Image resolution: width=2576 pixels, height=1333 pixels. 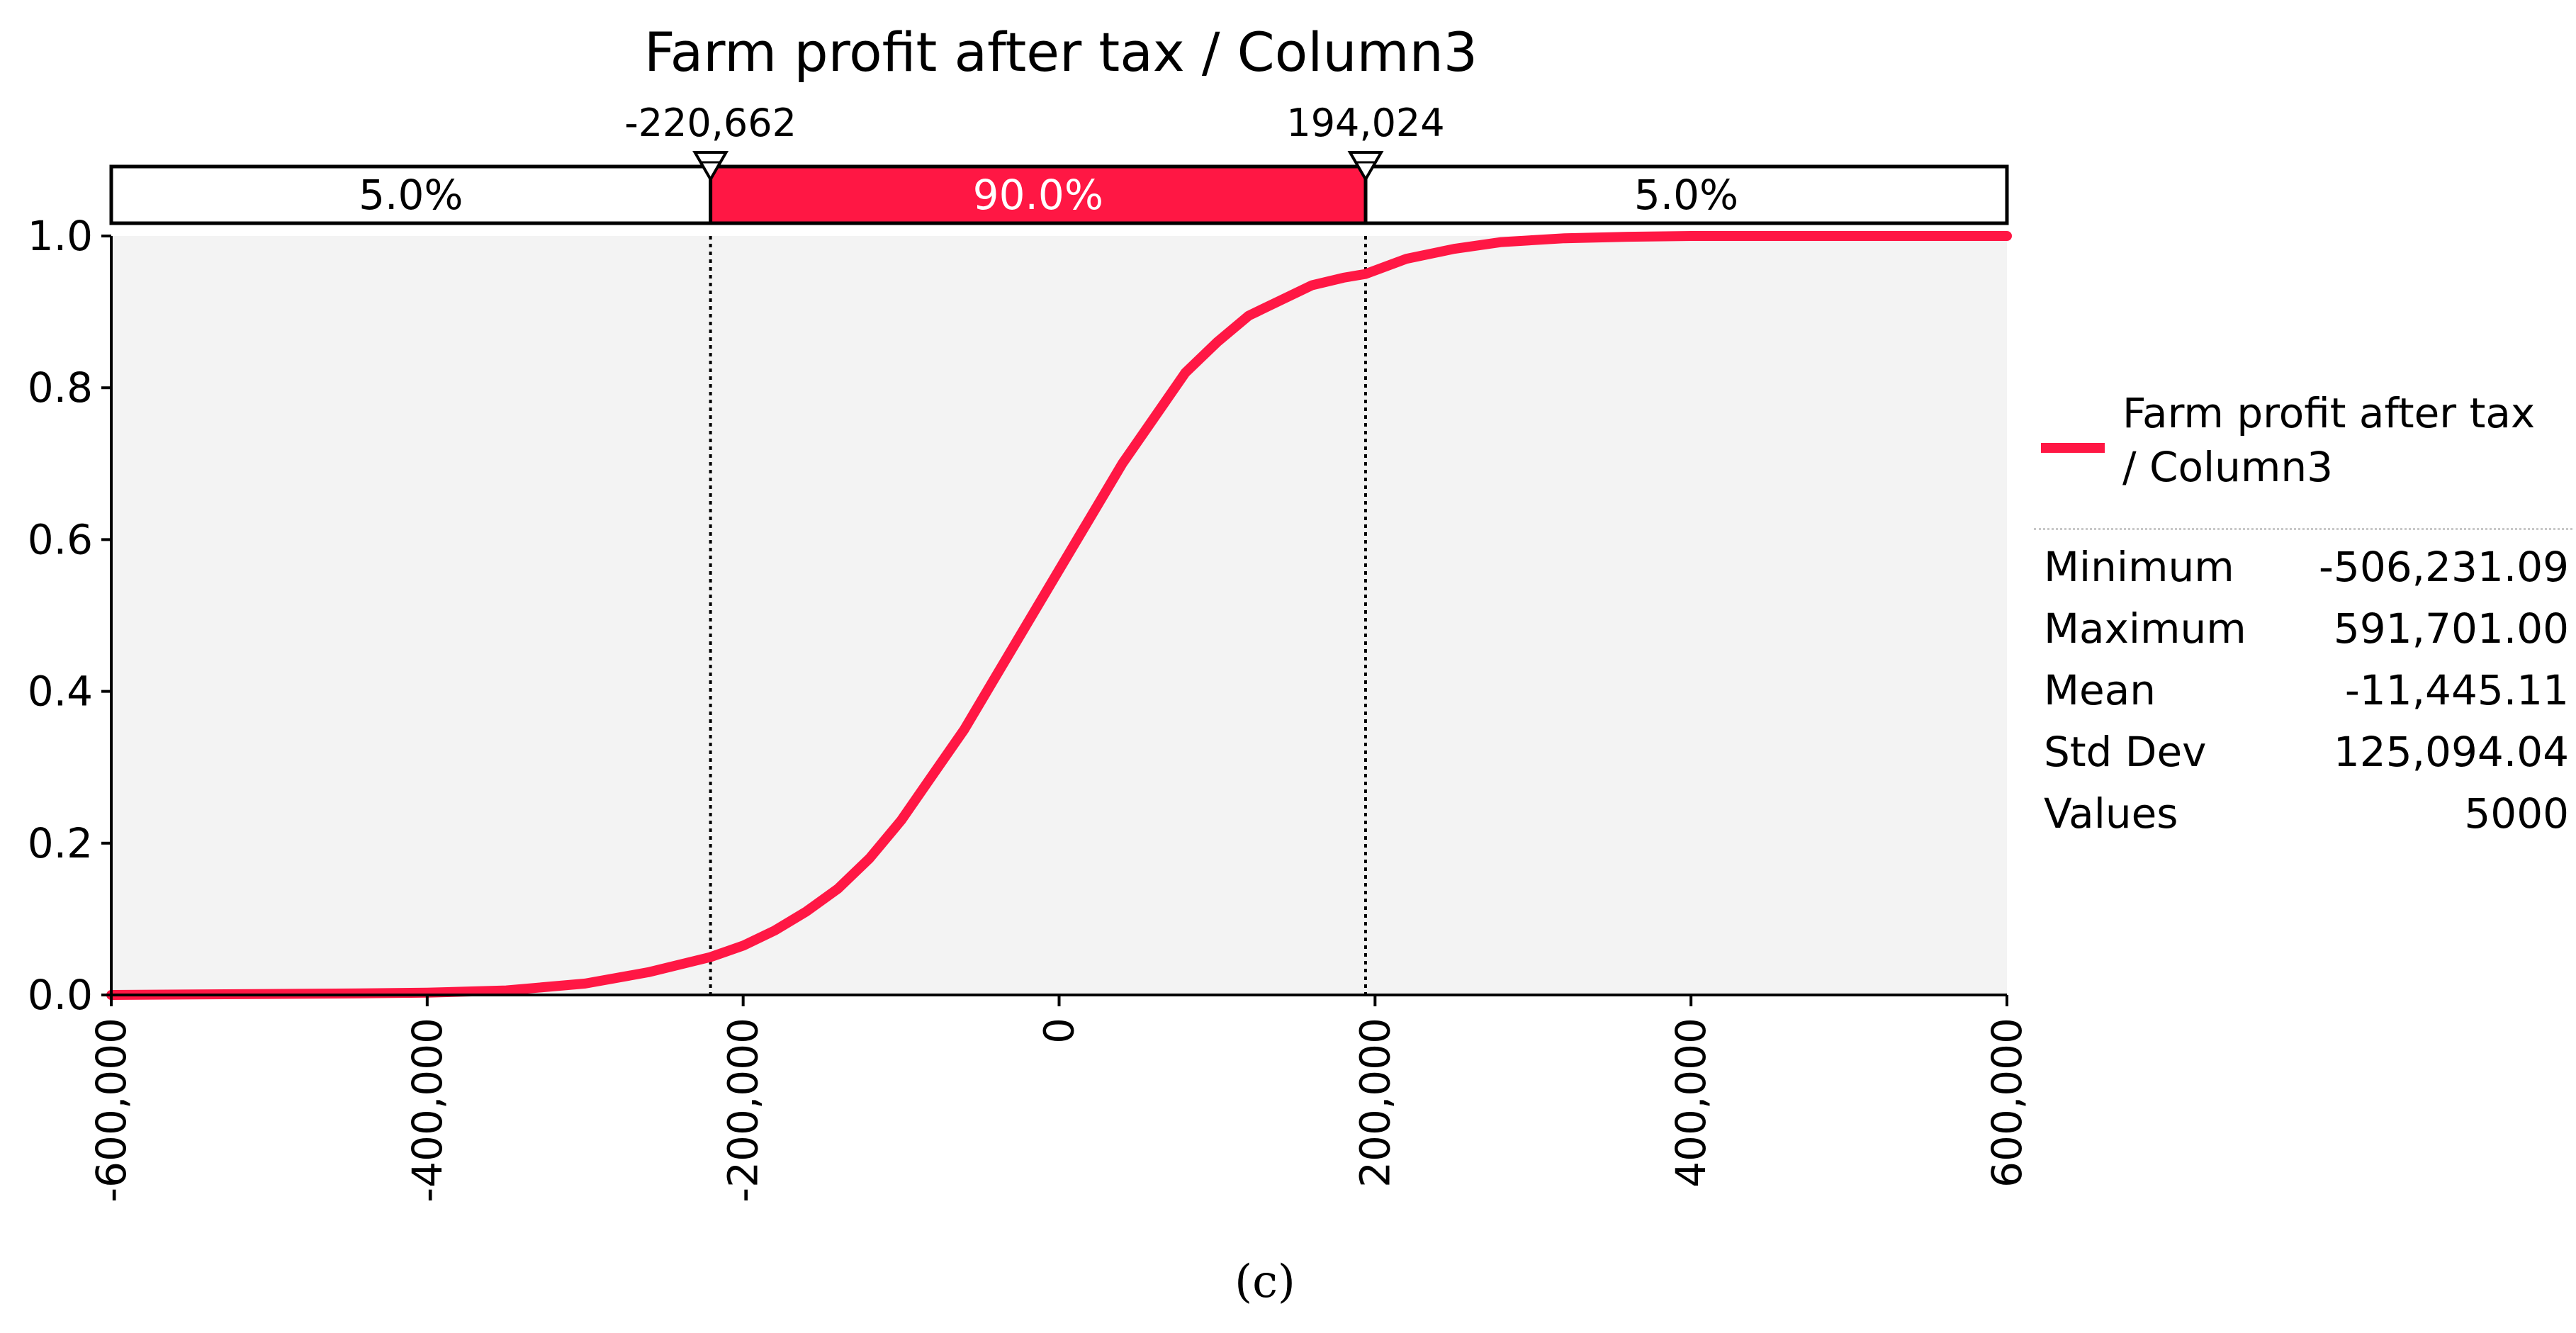 I want to click on delimiter-bar: 5.0% 90.0% 5.0% -220,662 194,024, so click(x=1059, y=163).